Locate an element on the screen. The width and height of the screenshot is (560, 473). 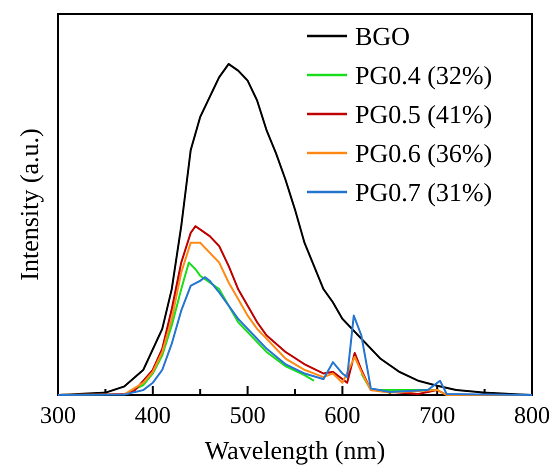
legend-label: PG0.5 (41%) is located at coordinates (423, 114).